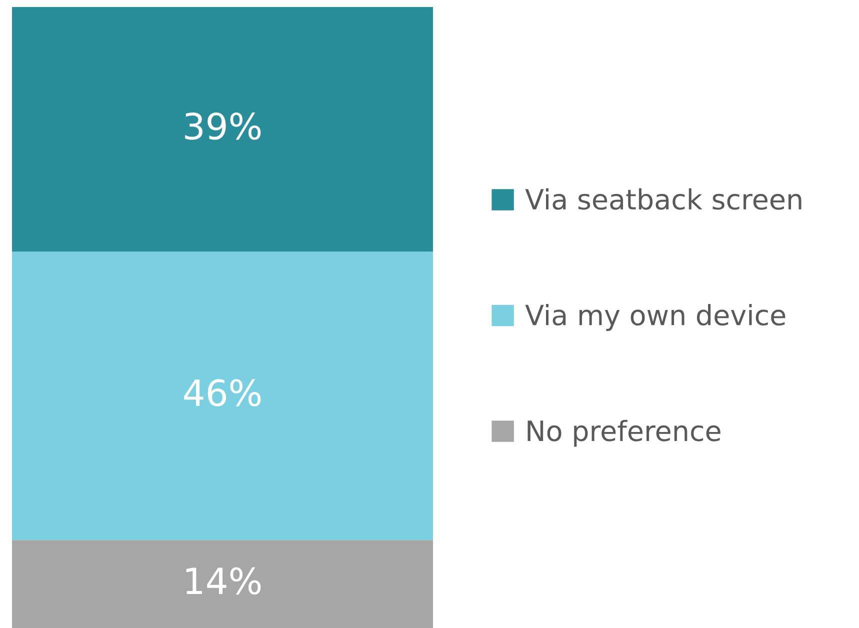  Describe the element at coordinates (655, 317) in the screenshot. I see `legend-label: Via my own device` at that location.